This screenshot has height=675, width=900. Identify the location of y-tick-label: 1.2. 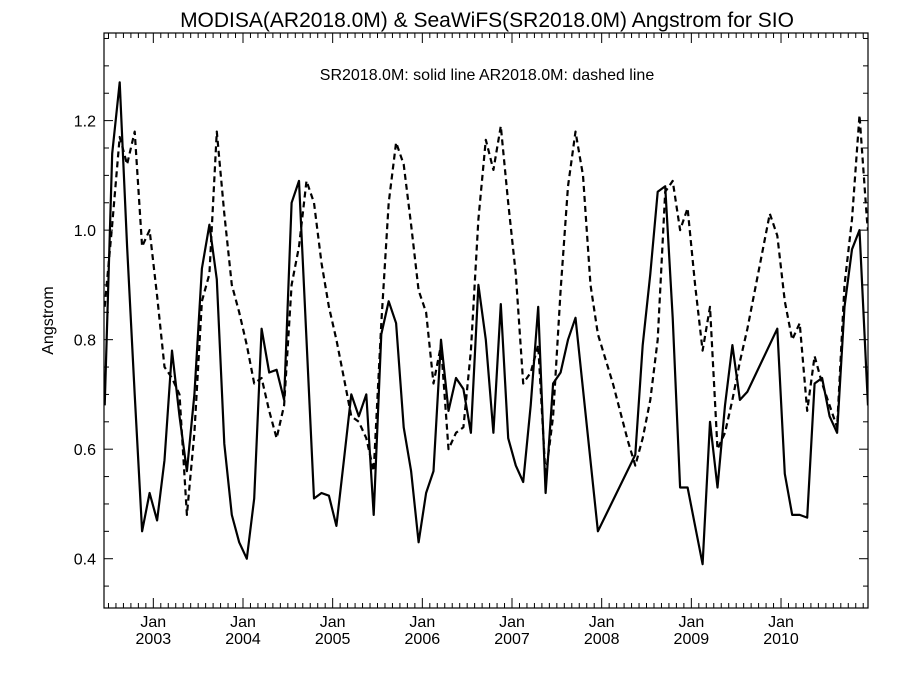
(85, 122).